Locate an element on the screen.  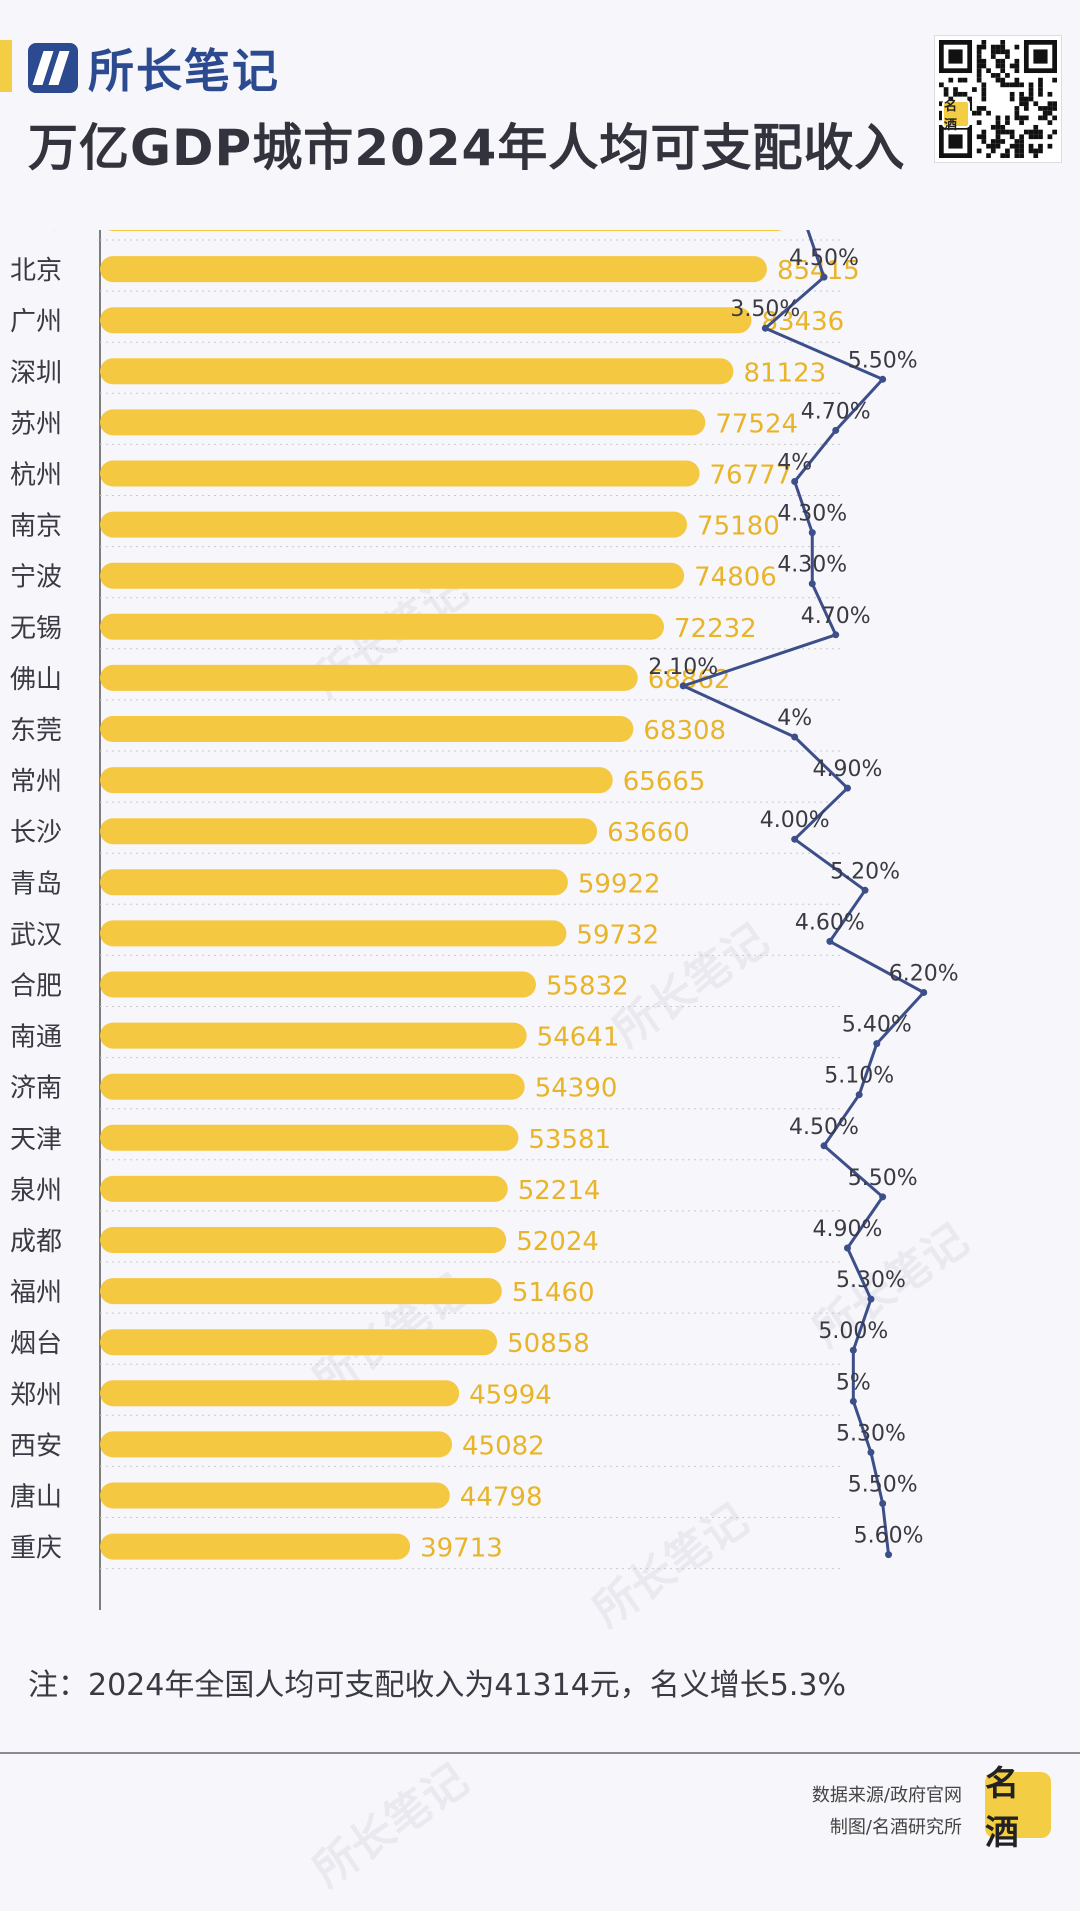
value-label: 65665 is located at coordinates (664, 782).